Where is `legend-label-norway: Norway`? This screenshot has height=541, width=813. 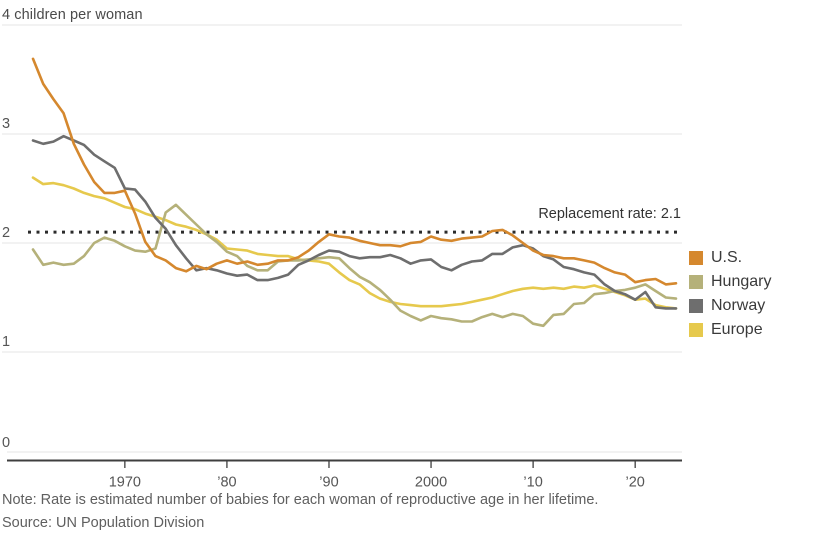 legend-label-norway: Norway is located at coordinates (738, 305).